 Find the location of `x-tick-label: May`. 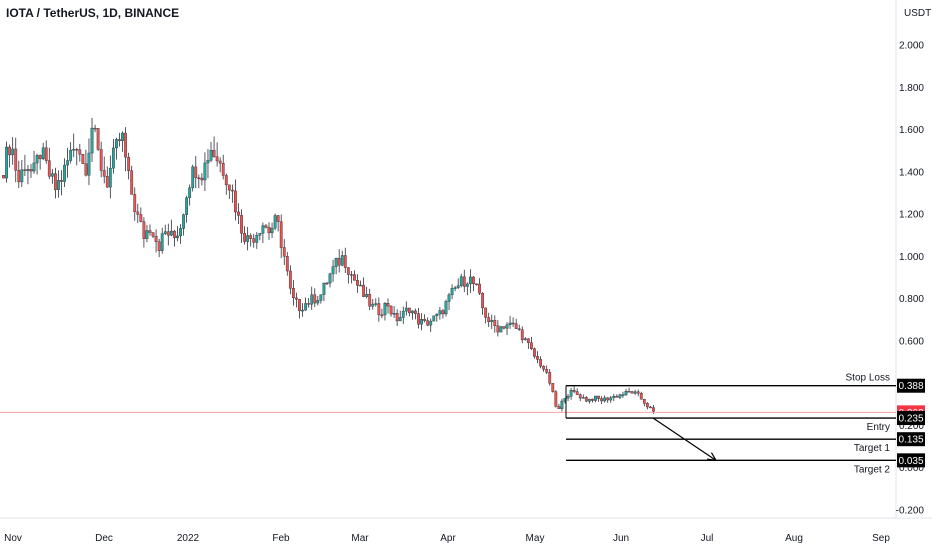

x-tick-label: May is located at coordinates (535, 538).